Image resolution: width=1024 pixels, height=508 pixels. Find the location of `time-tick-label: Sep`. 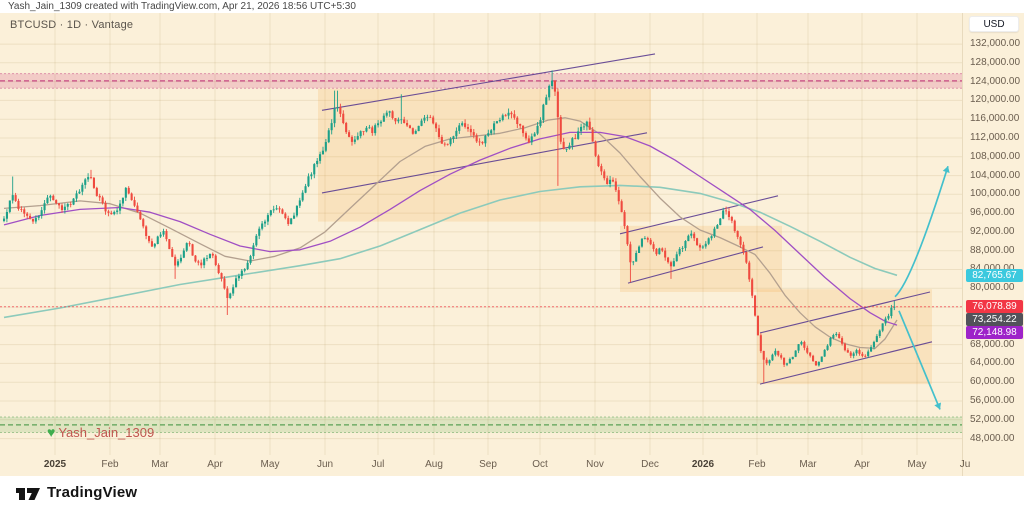

time-tick-label: Sep is located at coordinates (488, 464).